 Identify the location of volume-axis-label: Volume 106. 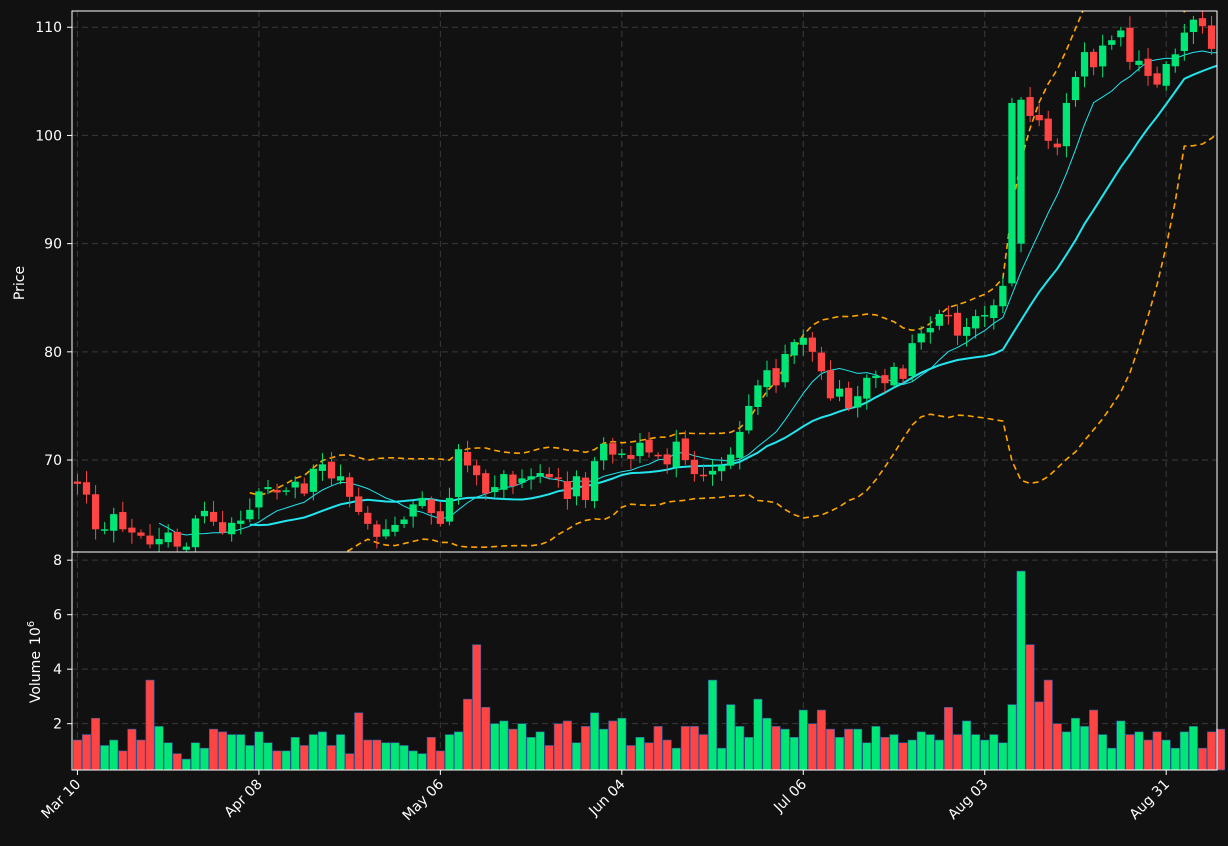
(35, 662).